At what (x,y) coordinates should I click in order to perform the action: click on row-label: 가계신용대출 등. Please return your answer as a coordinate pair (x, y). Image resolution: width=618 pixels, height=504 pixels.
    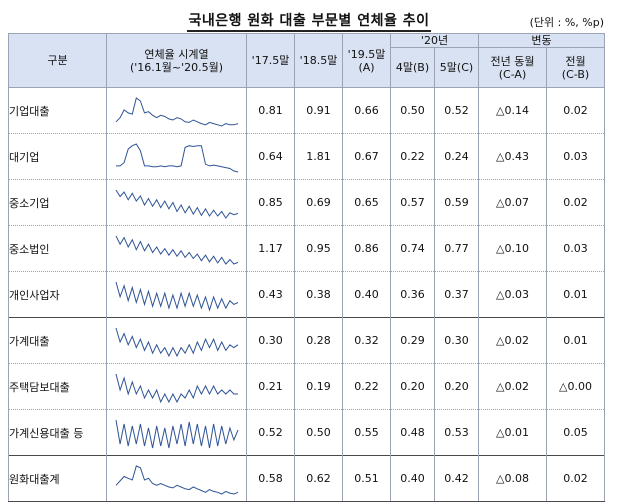
    Looking at the image, I should click on (57, 432).